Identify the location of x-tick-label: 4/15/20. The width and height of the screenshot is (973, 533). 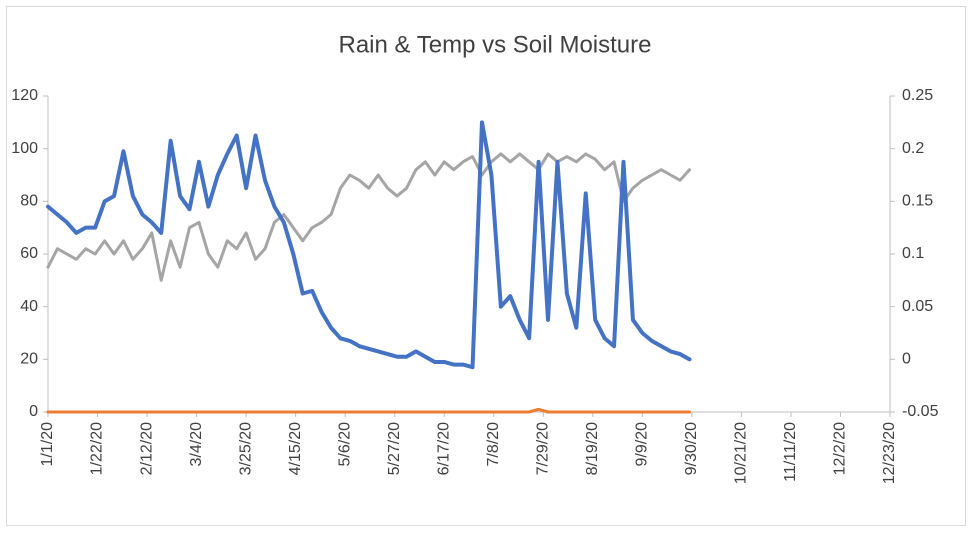
(295, 448).